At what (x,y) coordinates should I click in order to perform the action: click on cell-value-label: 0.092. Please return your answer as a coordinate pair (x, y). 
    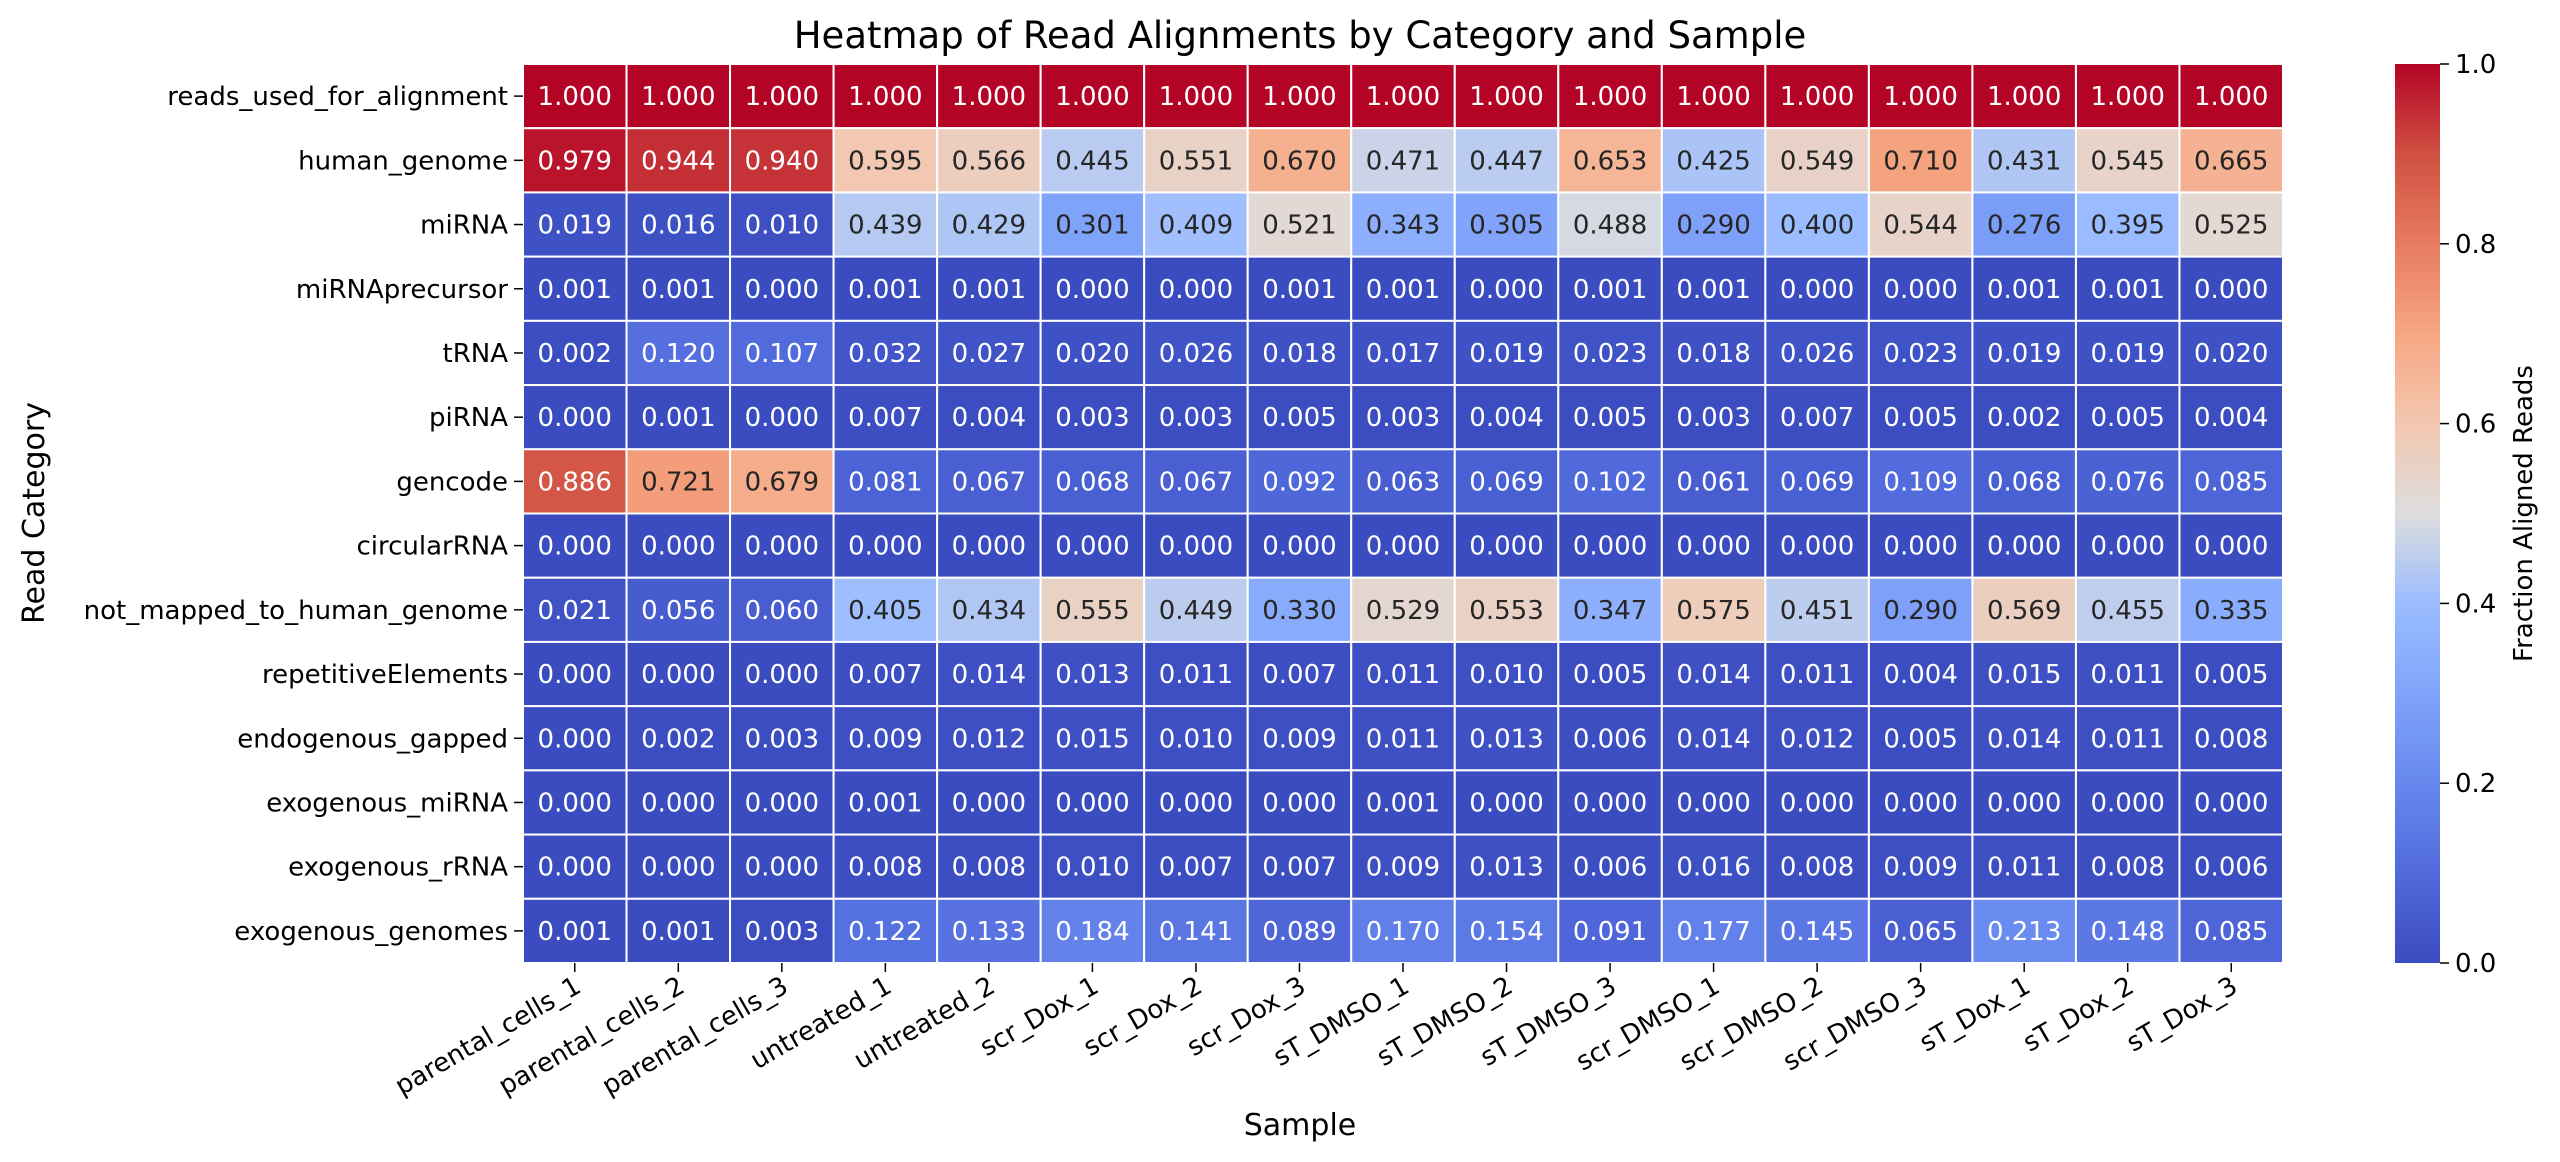
    Looking at the image, I should click on (1299, 482).